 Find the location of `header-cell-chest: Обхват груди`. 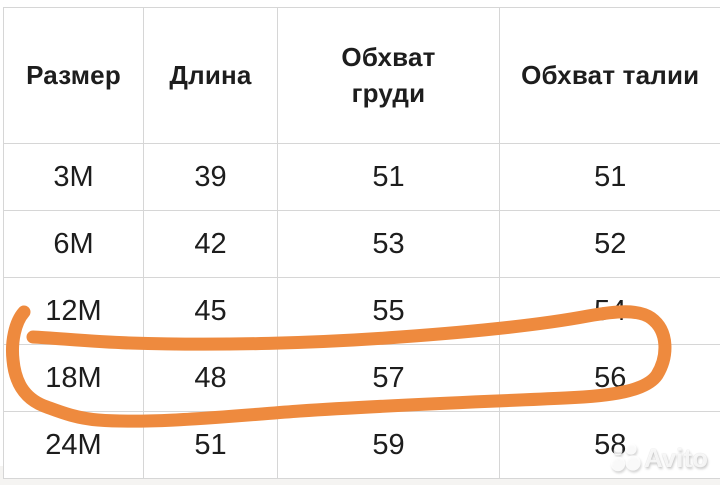

header-cell-chest: Обхват груди is located at coordinates (388, 75).